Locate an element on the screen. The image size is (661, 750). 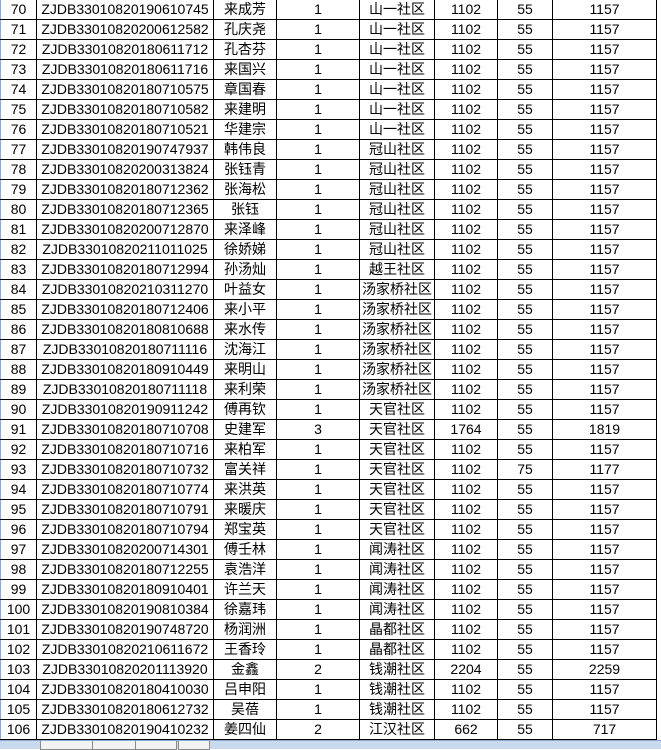
record-id-cell: ZJDB33010820190610745 is located at coordinates (125, 10).